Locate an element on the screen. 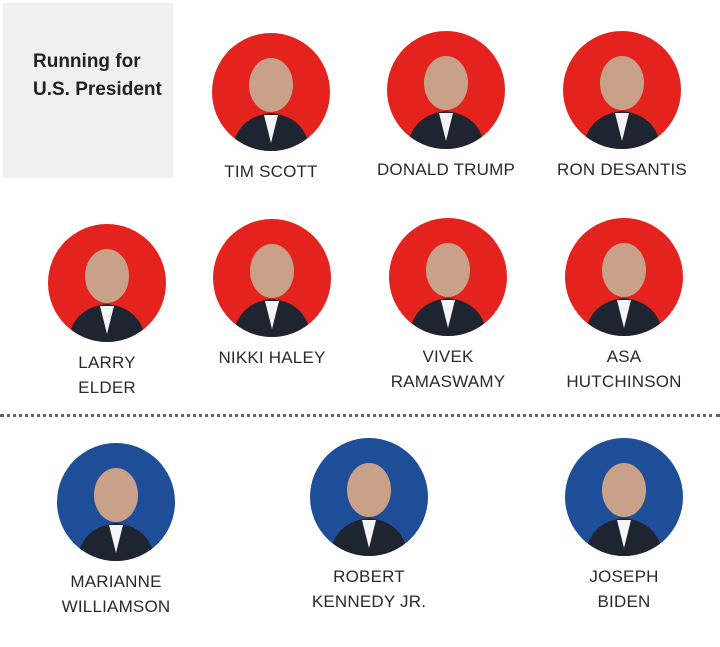 The width and height of the screenshot is (720, 647). candidate-name: ASA HUTCHINSON is located at coordinates (624, 369).